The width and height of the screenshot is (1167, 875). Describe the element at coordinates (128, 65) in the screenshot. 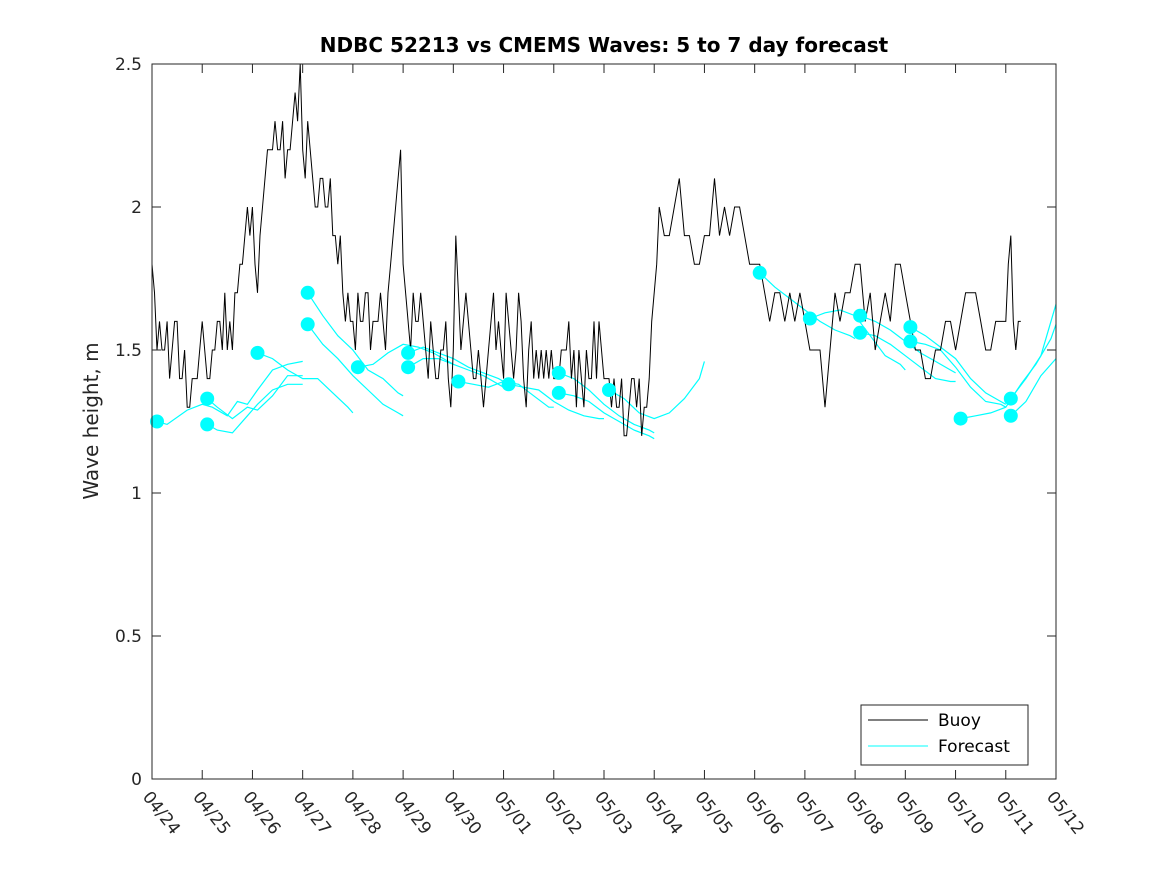

I see `y-tick-label: 2.5` at that location.